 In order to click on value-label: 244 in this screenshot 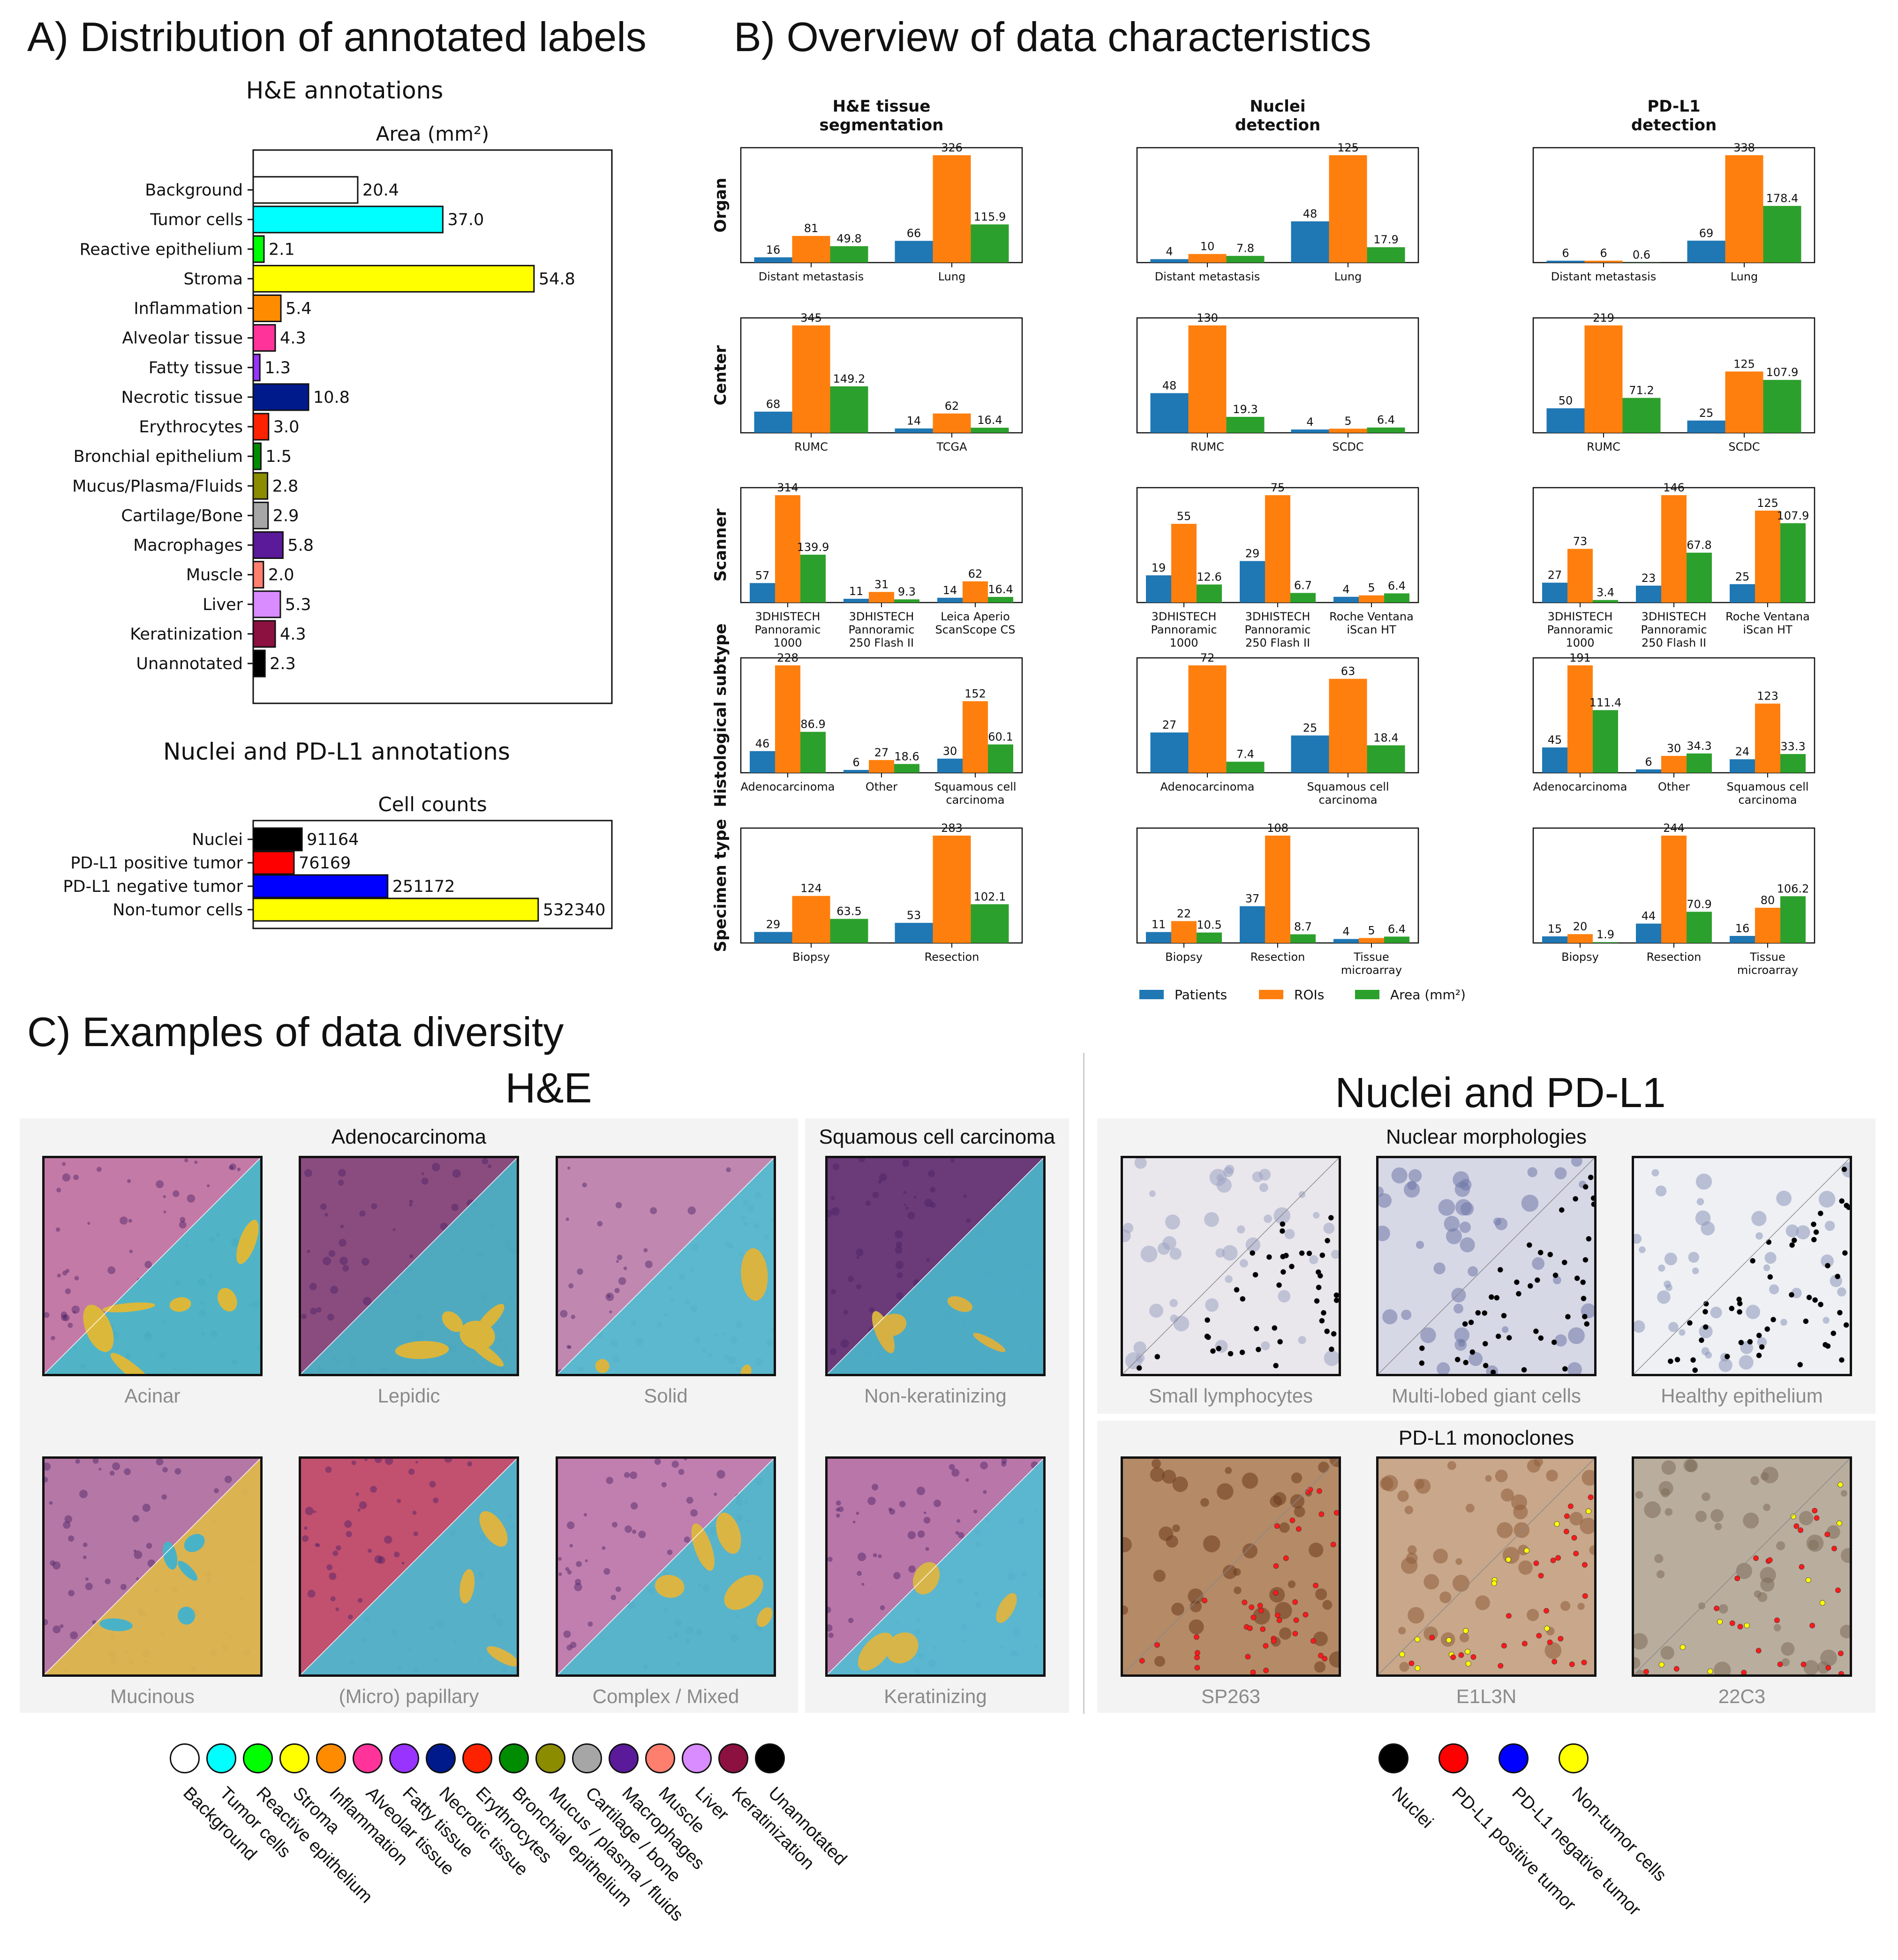, I will do `click(1674, 828)`.